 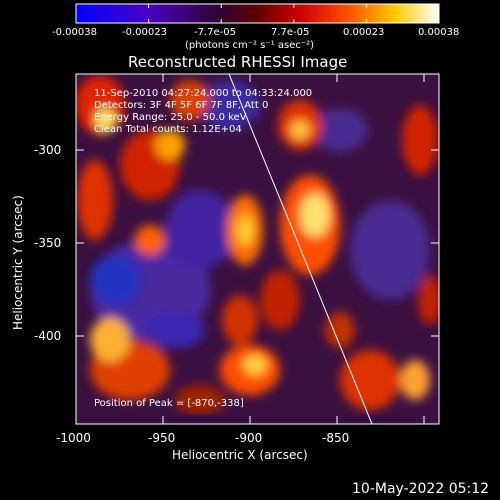 What do you see at coordinates (18, 262) in the screenshot?
I see `y-axis-label: Heliocentric Y (arcsec)` at bounding box center [18, 262].